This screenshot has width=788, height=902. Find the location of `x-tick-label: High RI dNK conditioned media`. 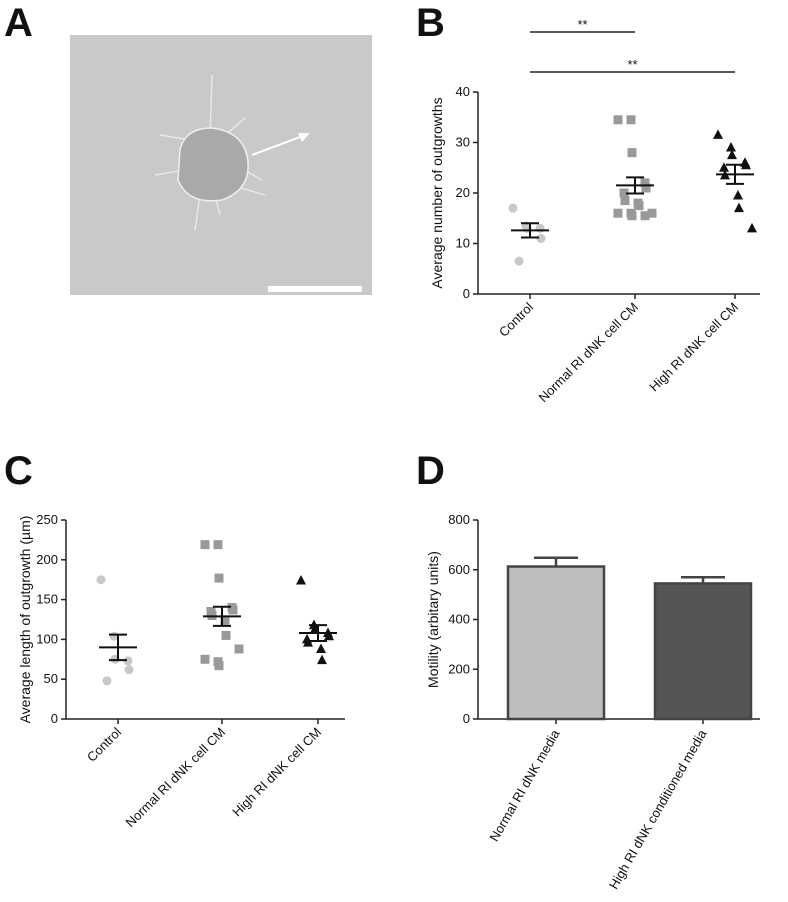

x-tick-label: High RI dNK conditioned media is located at coordinates (658, 808).